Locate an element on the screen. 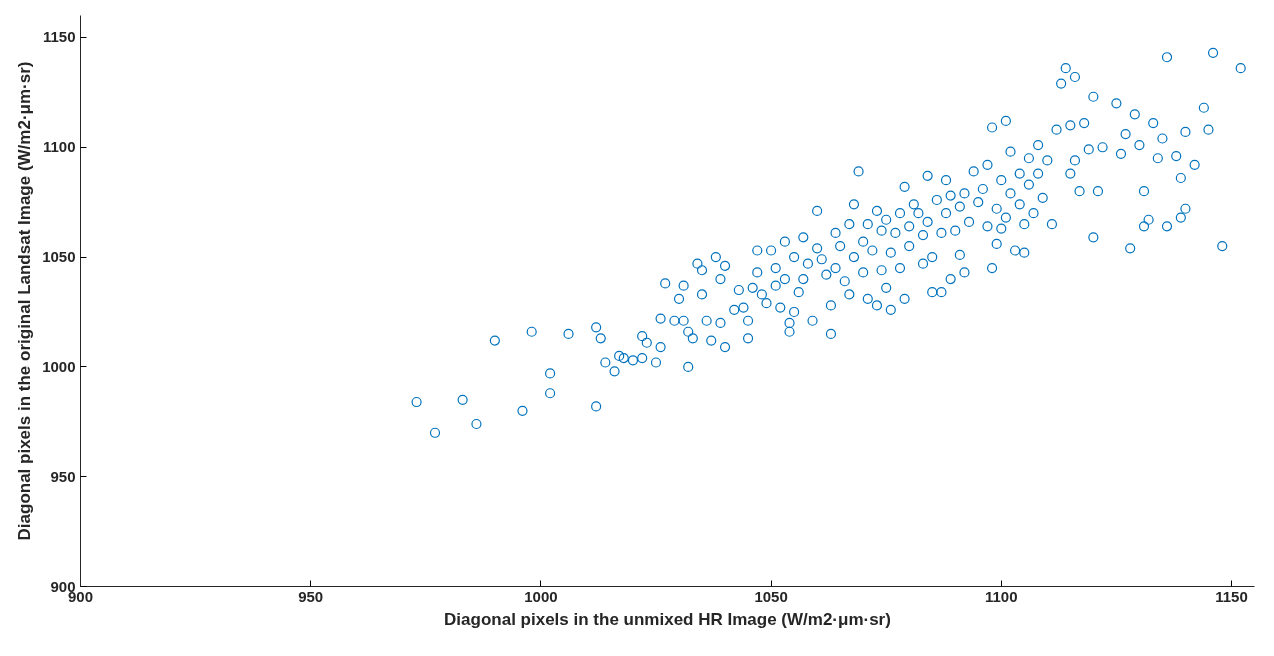  x-tick-label: 1100 is located at coordinates (1001, 596).